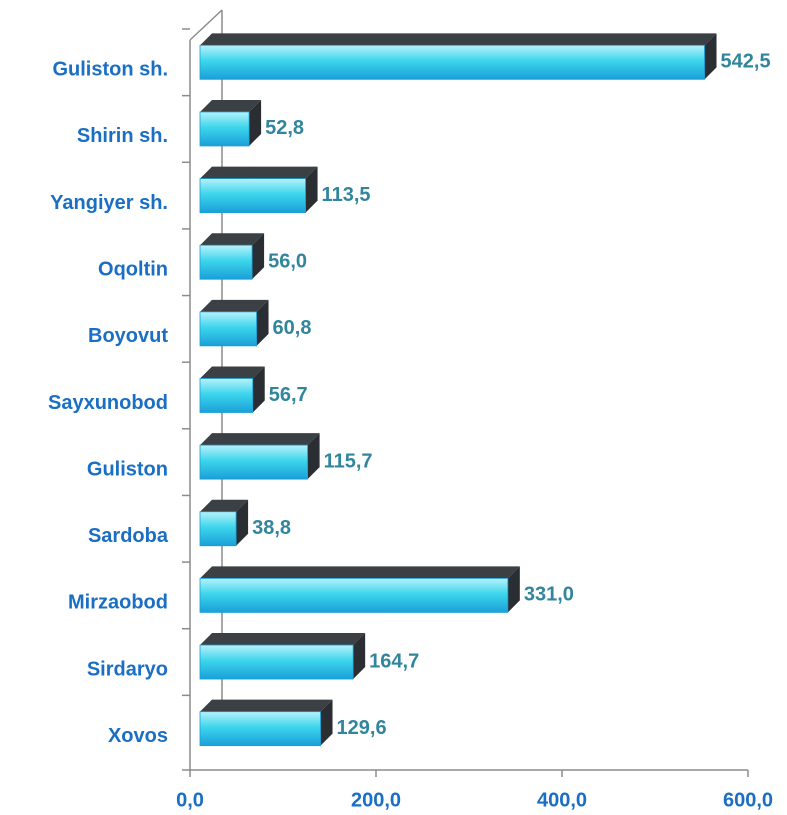 This screenshot has height=815, width=787. Describe the element at coordinates (138, 736) in the screenshot. I see `y-tick-label: Xovos` at that location.